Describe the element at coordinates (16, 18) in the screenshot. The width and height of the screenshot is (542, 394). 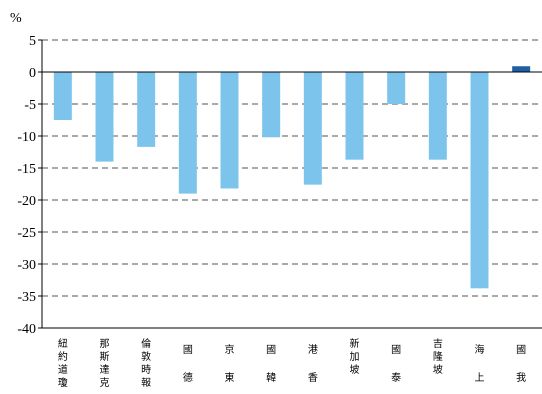
I see `y-unit-label: %` at that location.